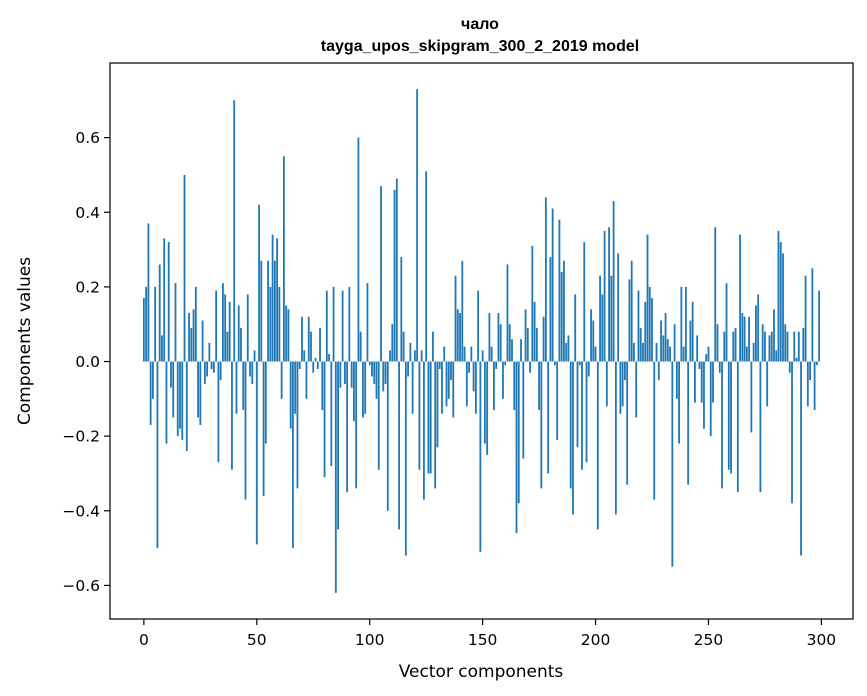 The height and width of the screenshot is (696, 867). What do you see at coordinates (370, 640) in the screenshot?
I see `x-tick-label: 100` at bounding box center [370, 640].